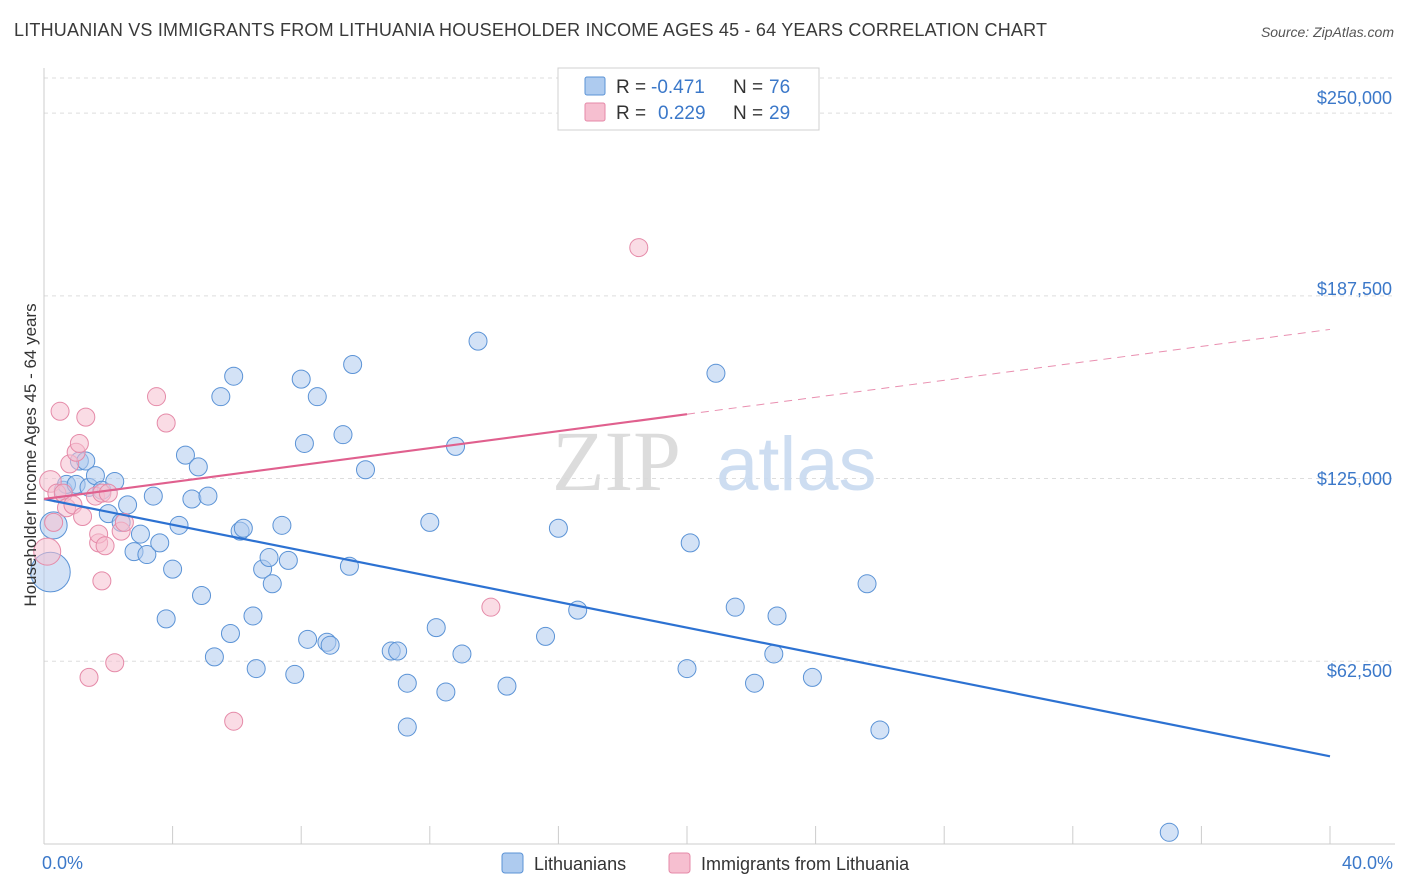 The image size is (1406, 892). I want to click on legend-r-label-1: R =, so click(631, 87).